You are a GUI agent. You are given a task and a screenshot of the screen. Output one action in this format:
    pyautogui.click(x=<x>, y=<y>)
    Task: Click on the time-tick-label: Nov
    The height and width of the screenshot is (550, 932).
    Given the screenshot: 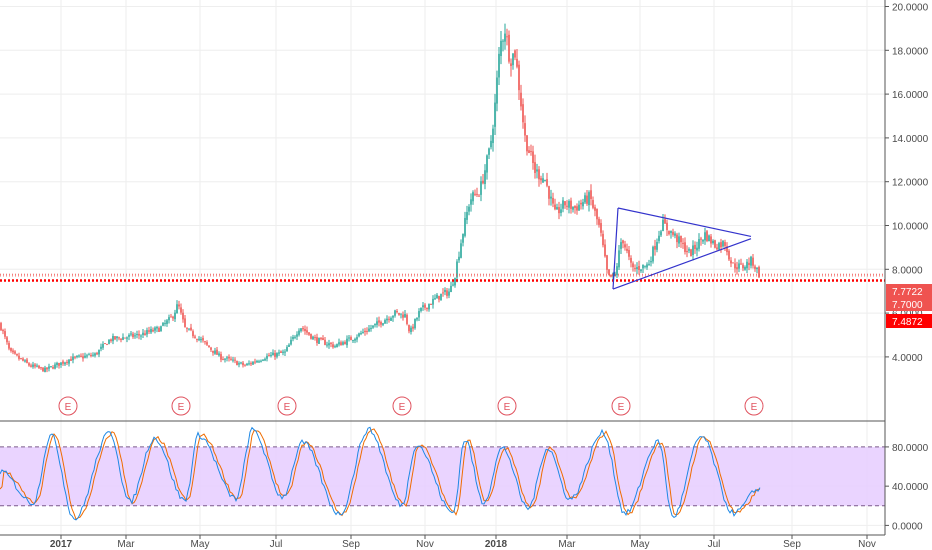 What is the action you would take?
    pyautogui.click(x=425, y=544)
    